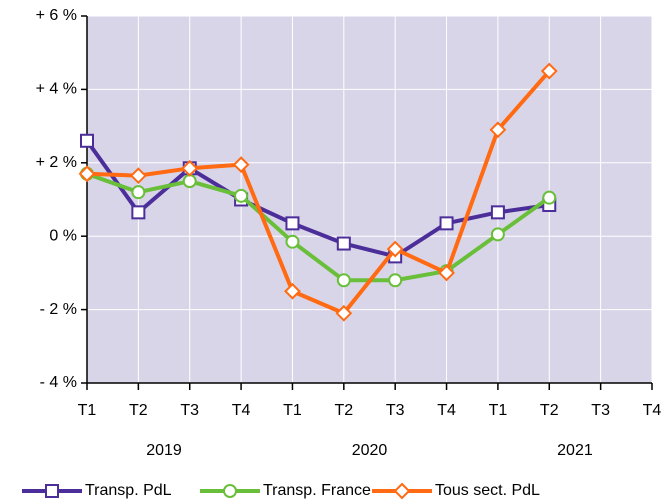 The image size is (667, 504). Describe the element at coordinates (58, 382) in the screenshot. I see `y-tick-label: - 4 %` at that location.